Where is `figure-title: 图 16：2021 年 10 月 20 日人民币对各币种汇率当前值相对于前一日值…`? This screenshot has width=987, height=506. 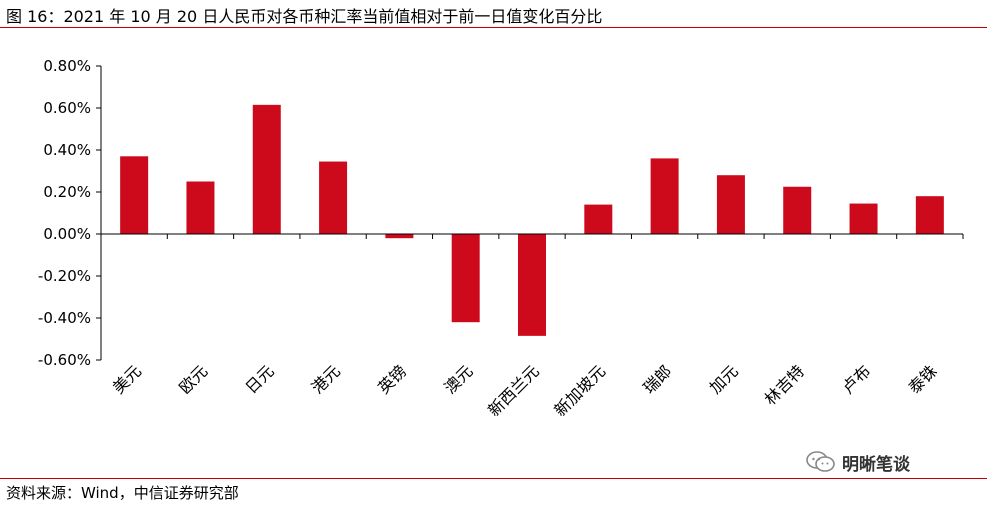
figure-title: 图 16：2021 年 10 月 20 日人民币对各币种汇率当前值相对于前一日值… is located at coordinates (304, 16).